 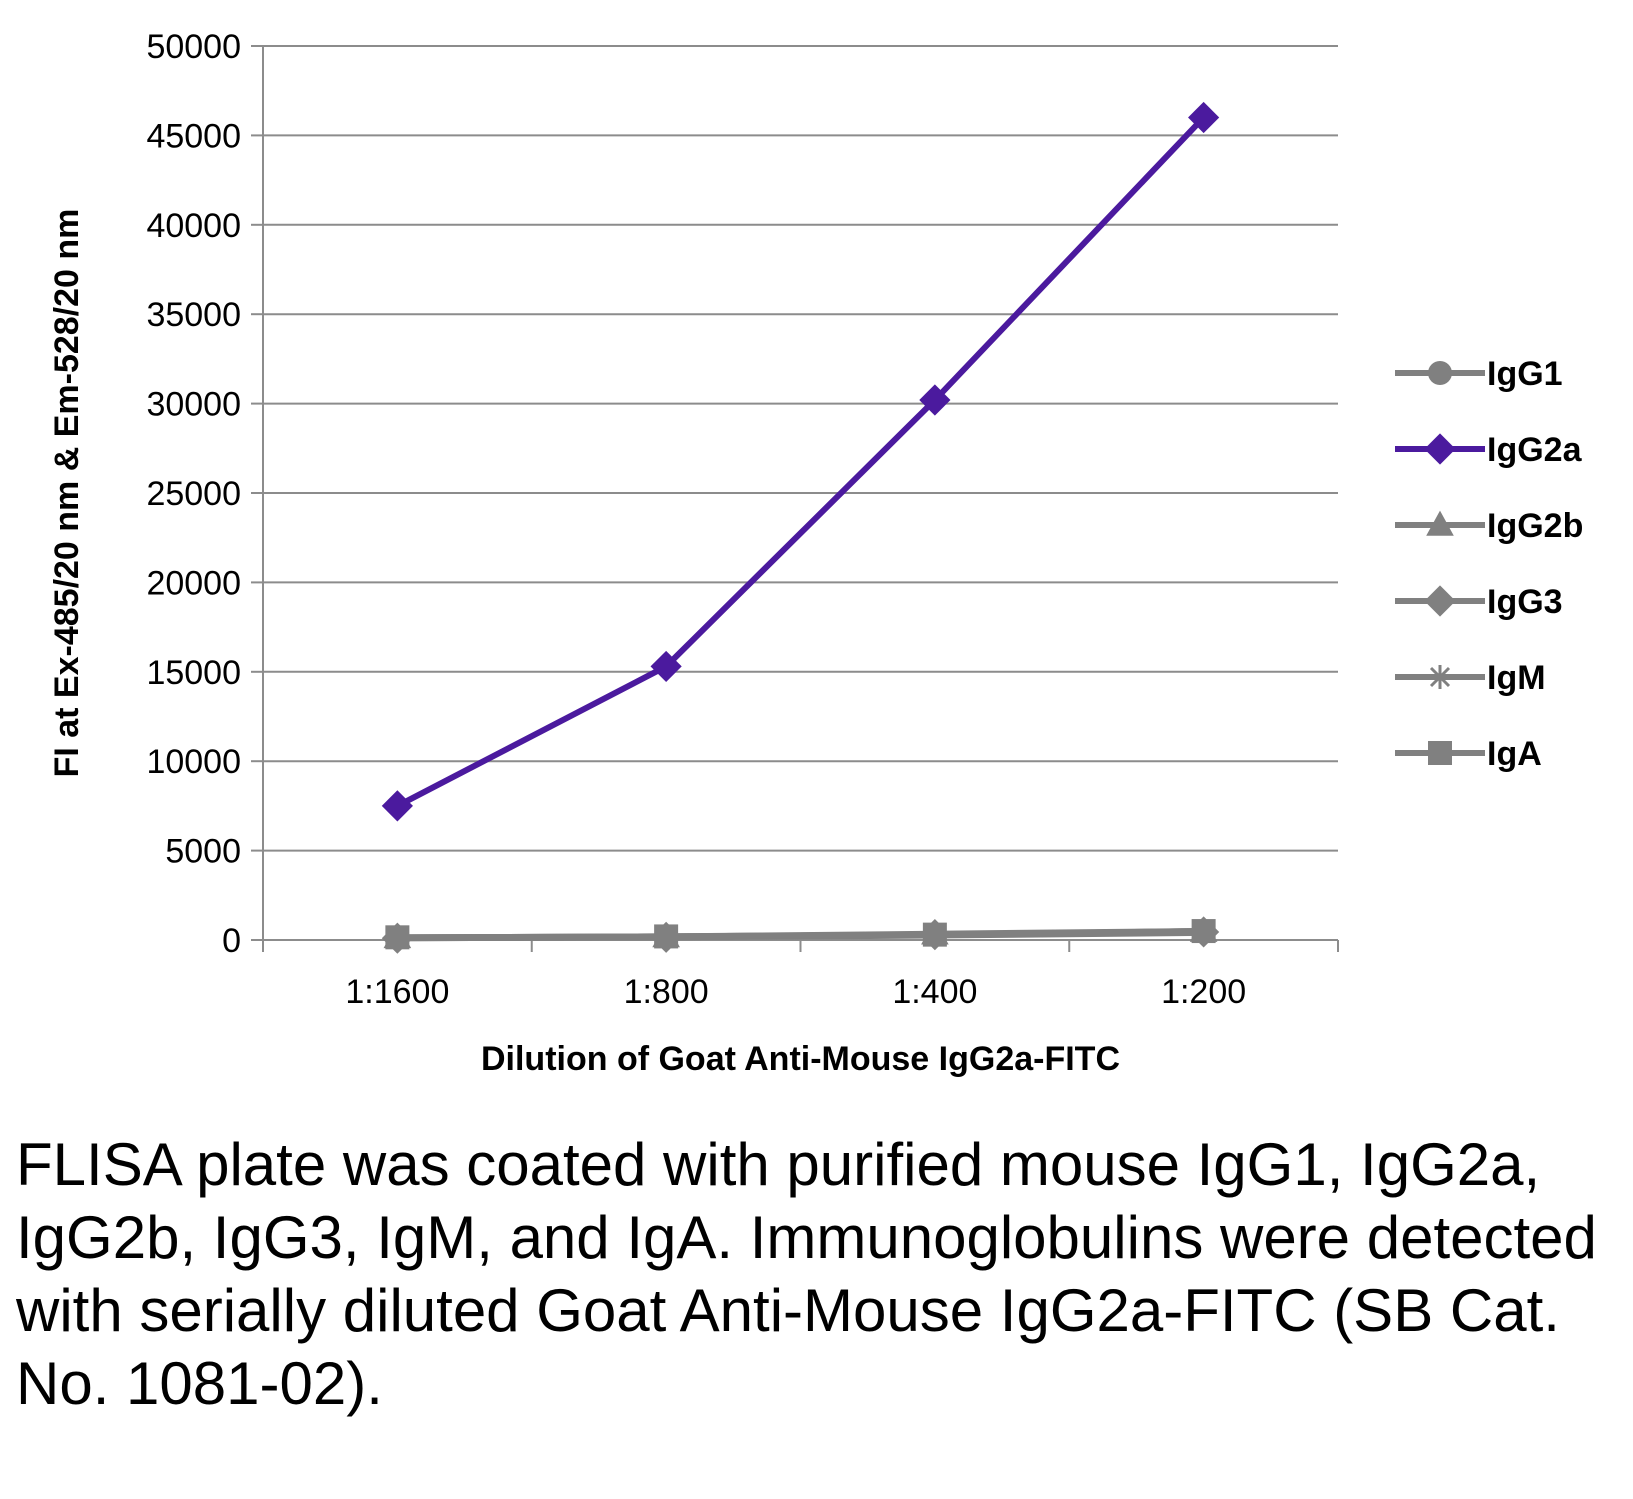 What do you see at coordinates (203, 852) in the screenshot?
I see `y-tick-label: 5000` at bounding box center [203, 852].